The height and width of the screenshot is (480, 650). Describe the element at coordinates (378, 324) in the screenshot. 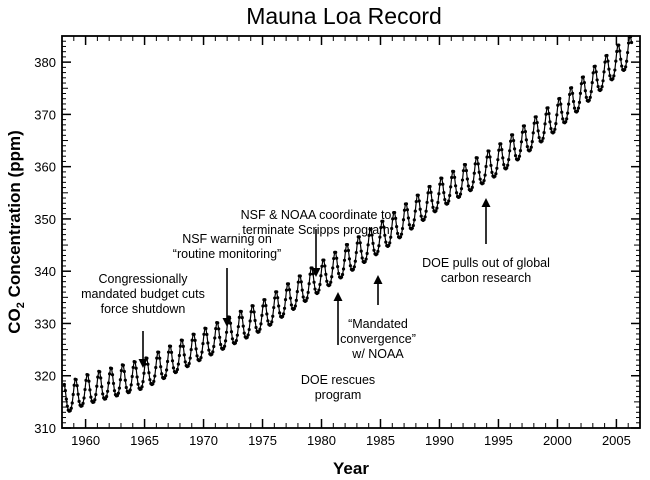

I see `annotation-label: “Mandated` at that location.